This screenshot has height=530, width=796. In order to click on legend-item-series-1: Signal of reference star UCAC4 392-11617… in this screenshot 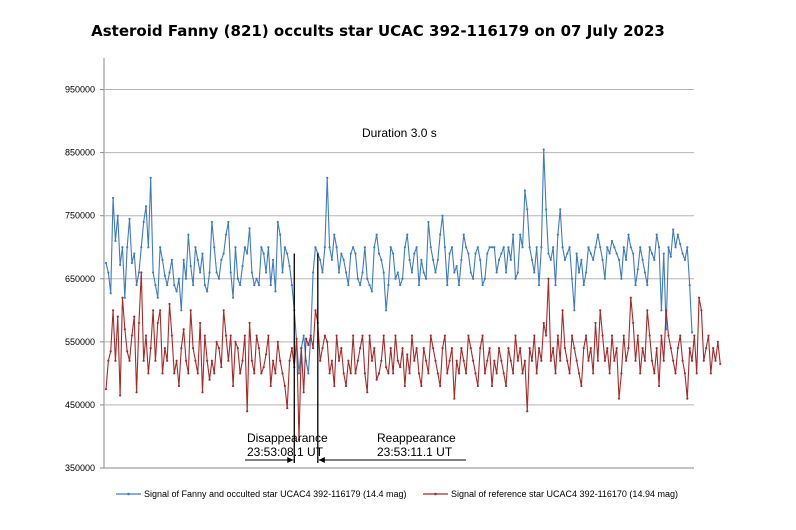, I will do `click(550, 494)`.